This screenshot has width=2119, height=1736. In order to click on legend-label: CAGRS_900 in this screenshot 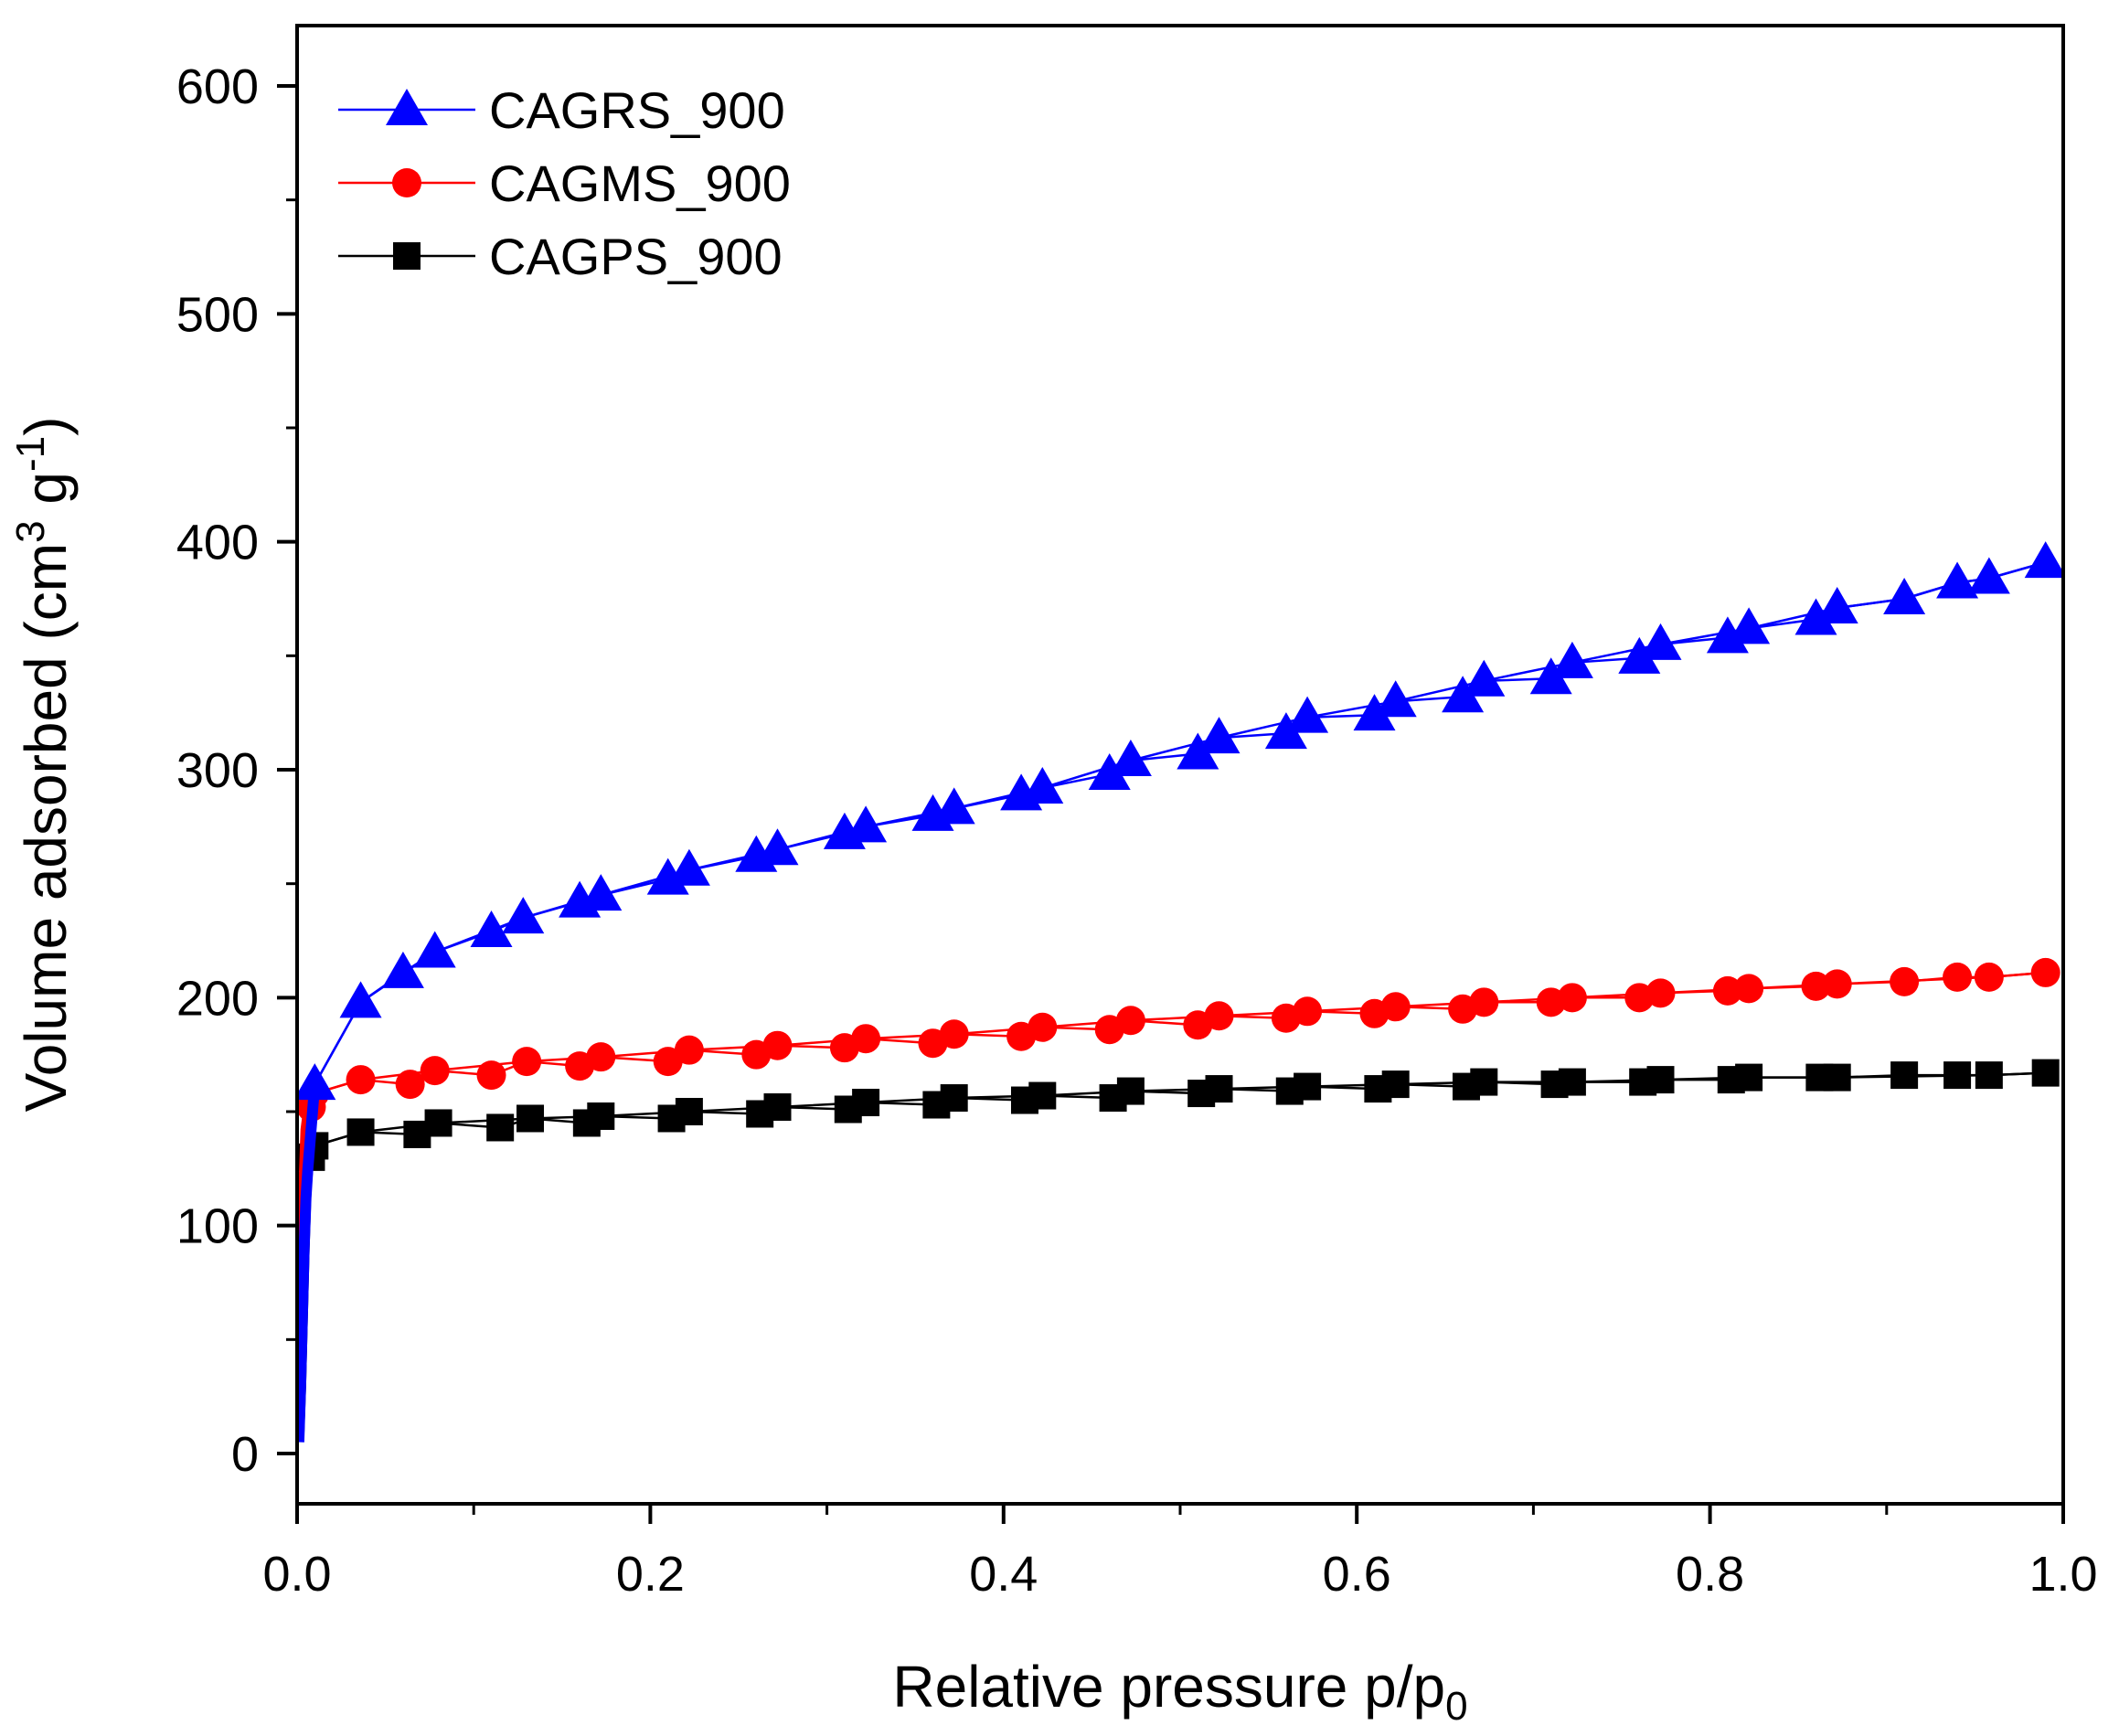, I will do `click(637, 110)`.